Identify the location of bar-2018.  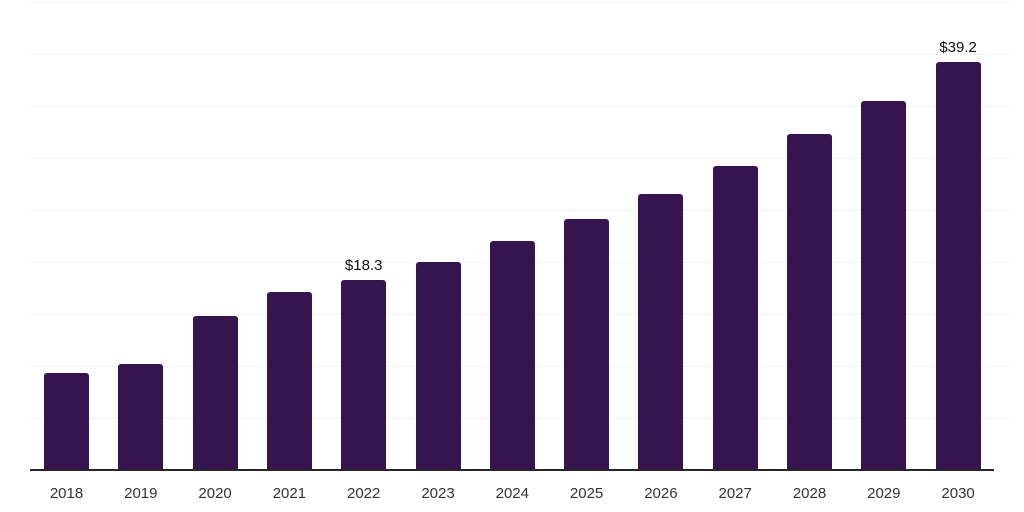
(66, 421).